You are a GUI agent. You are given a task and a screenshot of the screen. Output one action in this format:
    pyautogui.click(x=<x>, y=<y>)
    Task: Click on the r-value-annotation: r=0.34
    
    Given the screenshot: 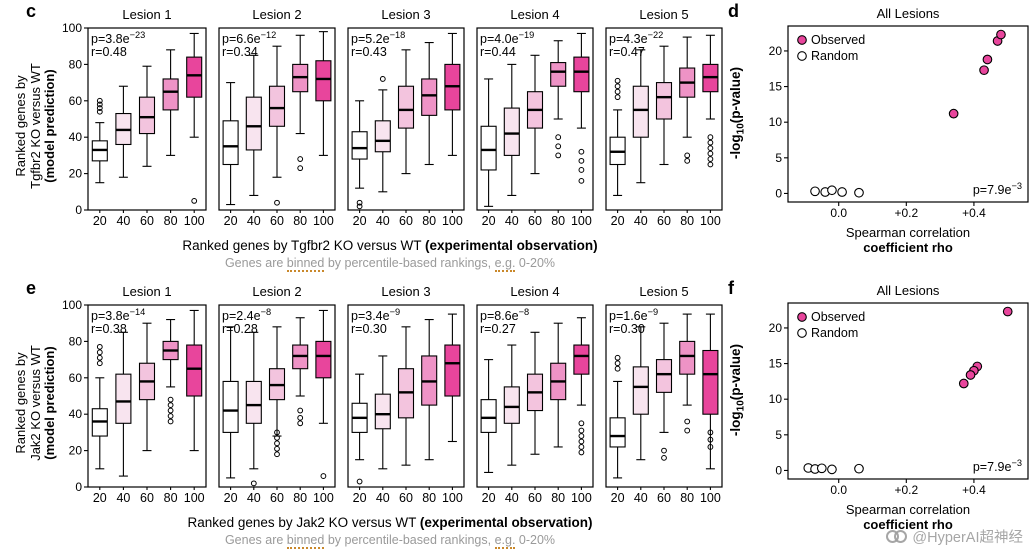 What is the action you would take?
    pyautogui.click(x=240, y=52)
    